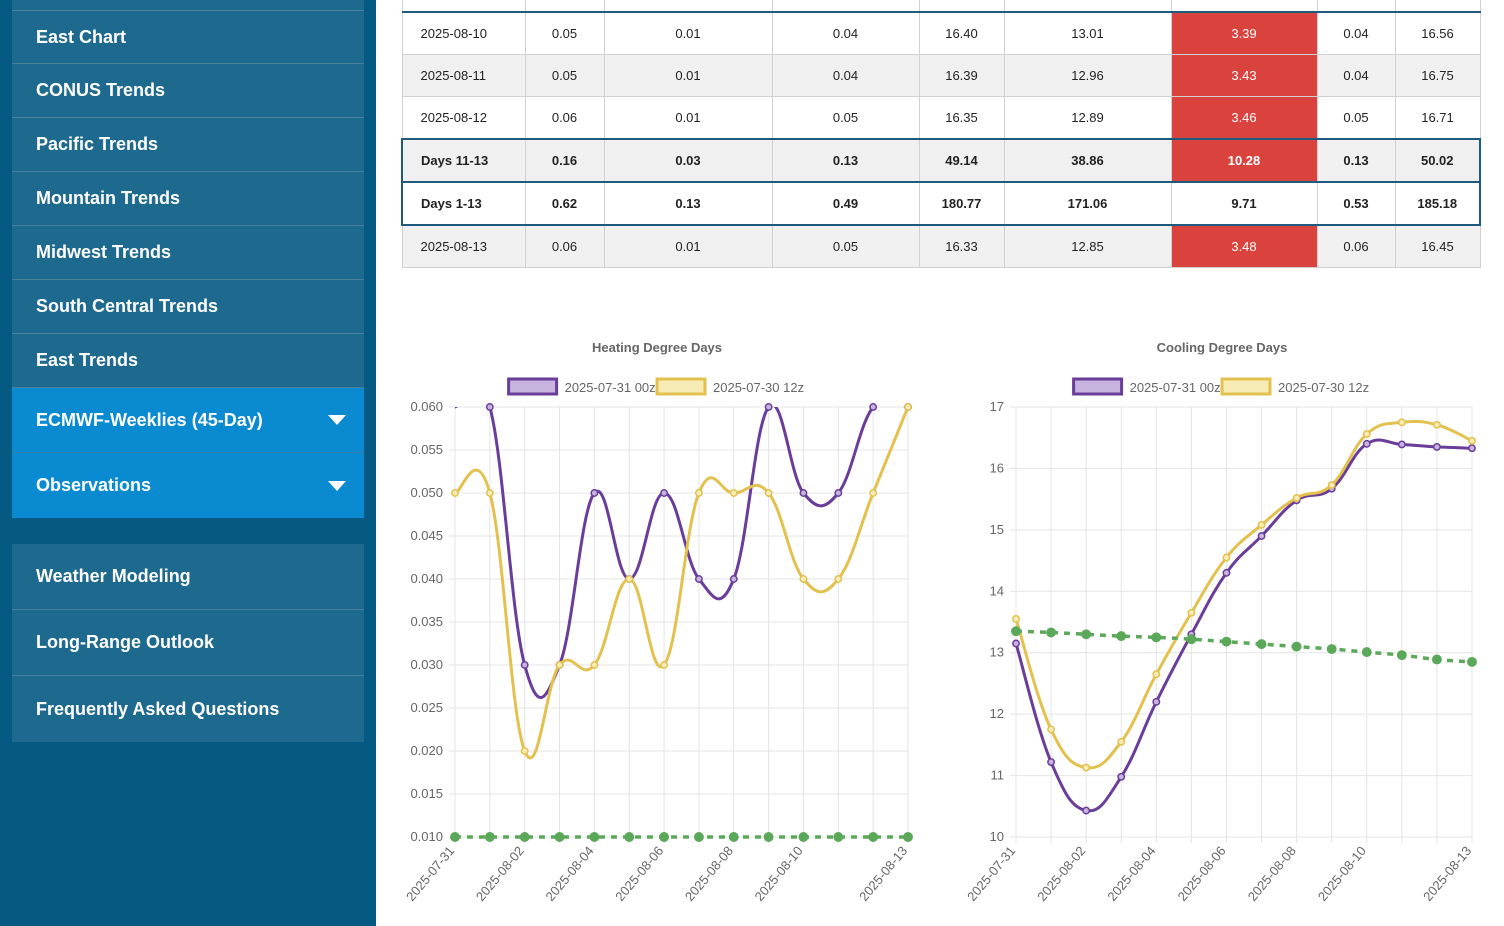  What do you see at coordinates (113, 576) in the screenshot?
I see `sidebar-item-label: Weather Modeling` at bounding box center [113, 576].